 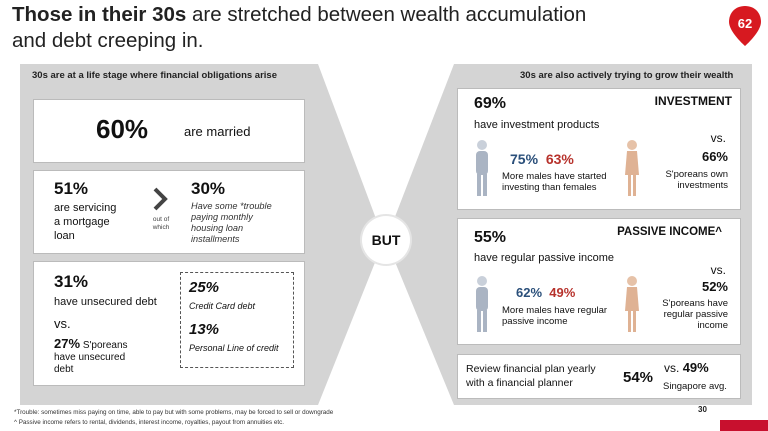 What do you see at coordinates (702, 409) in the screenshot?
I see `page-number: 30` at bounding box center [702, 409].